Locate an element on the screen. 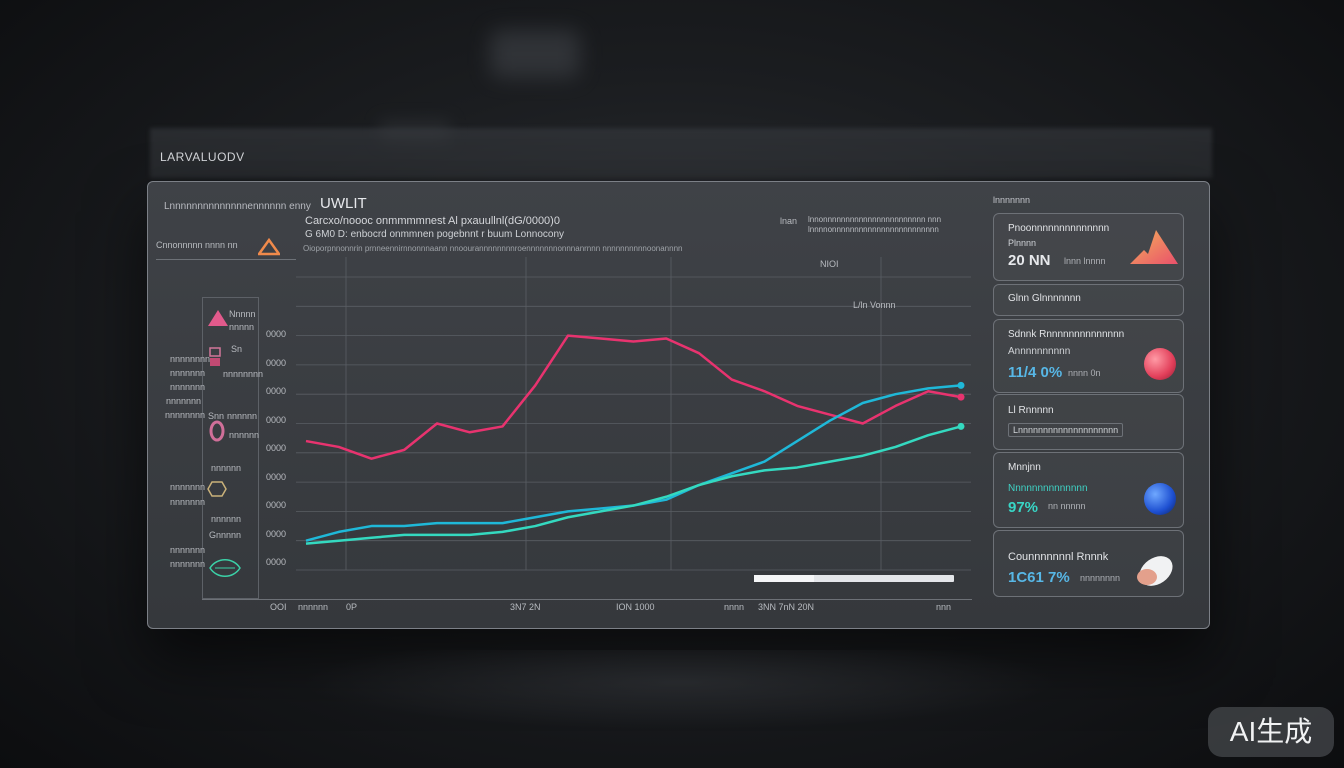 The image size is (1344, 768). watermark-badge: AI生成 is located at coordinates (1271, 732).